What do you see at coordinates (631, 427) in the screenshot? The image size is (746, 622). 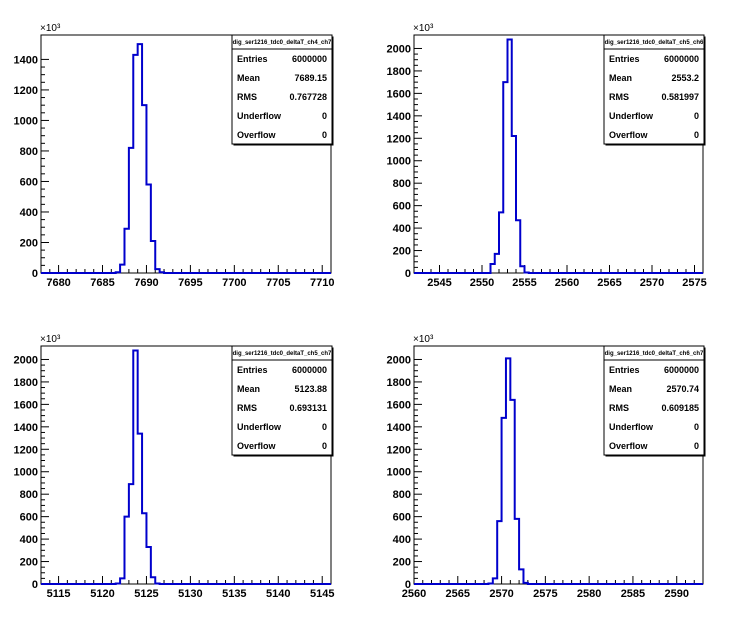 I see `stats-label: Underflow` at bounding box center [631, 427].